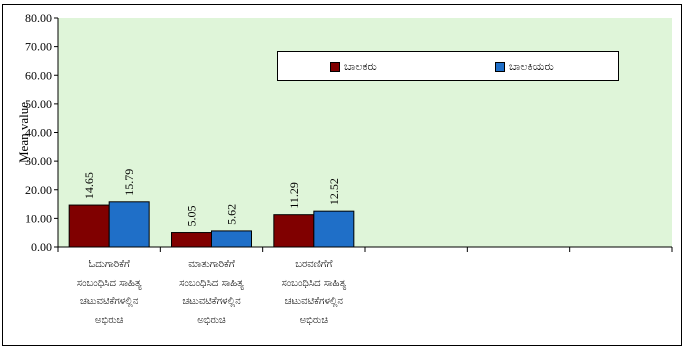 This screenshot has width=686, height=350. What do you see at coordinates (38, 218) in the screenshot?
I see `y-tick-label: 10.00` at bounding box center [38, 218].